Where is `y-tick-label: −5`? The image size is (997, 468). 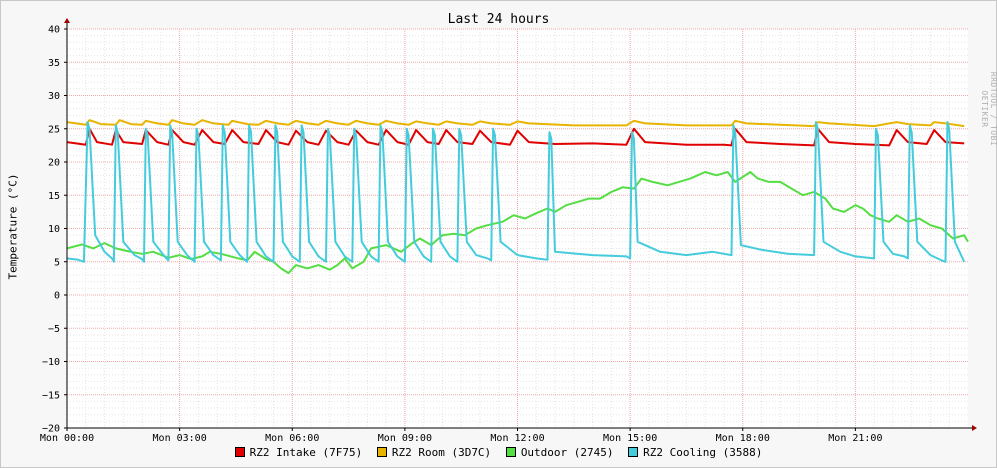
y-tick-label: −5 is located at coordinates (54, 329).